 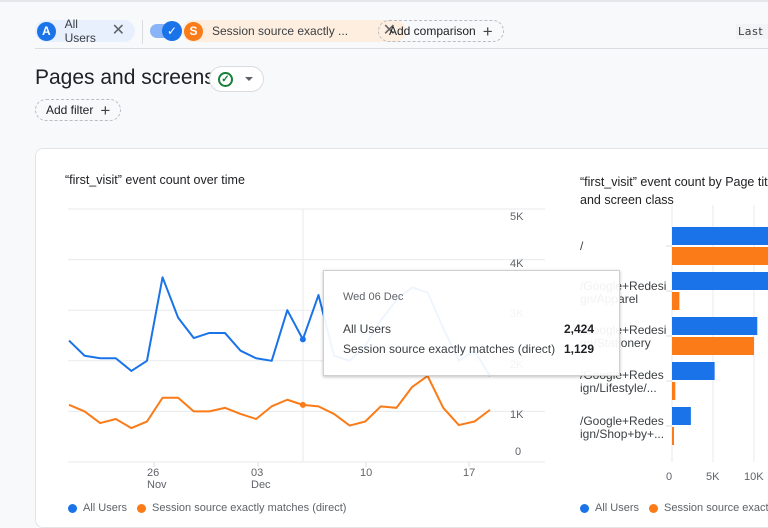 I want to click on divider, so click(x=142, y=32).